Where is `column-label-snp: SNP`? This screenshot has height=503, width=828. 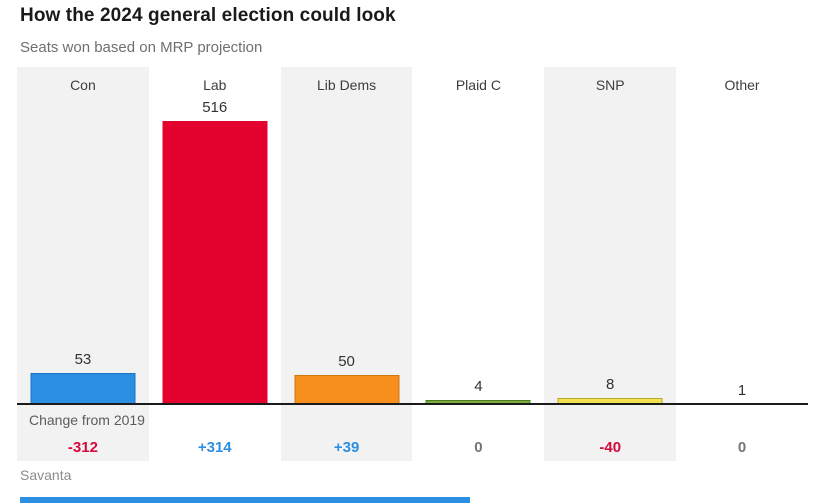
column-label-snp: SNP is located at coordinates (610, 85).